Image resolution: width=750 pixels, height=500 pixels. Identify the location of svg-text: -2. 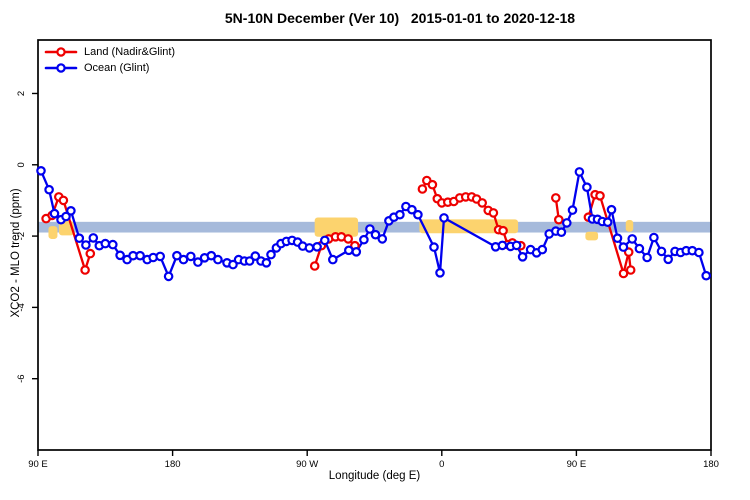
(21, 236).